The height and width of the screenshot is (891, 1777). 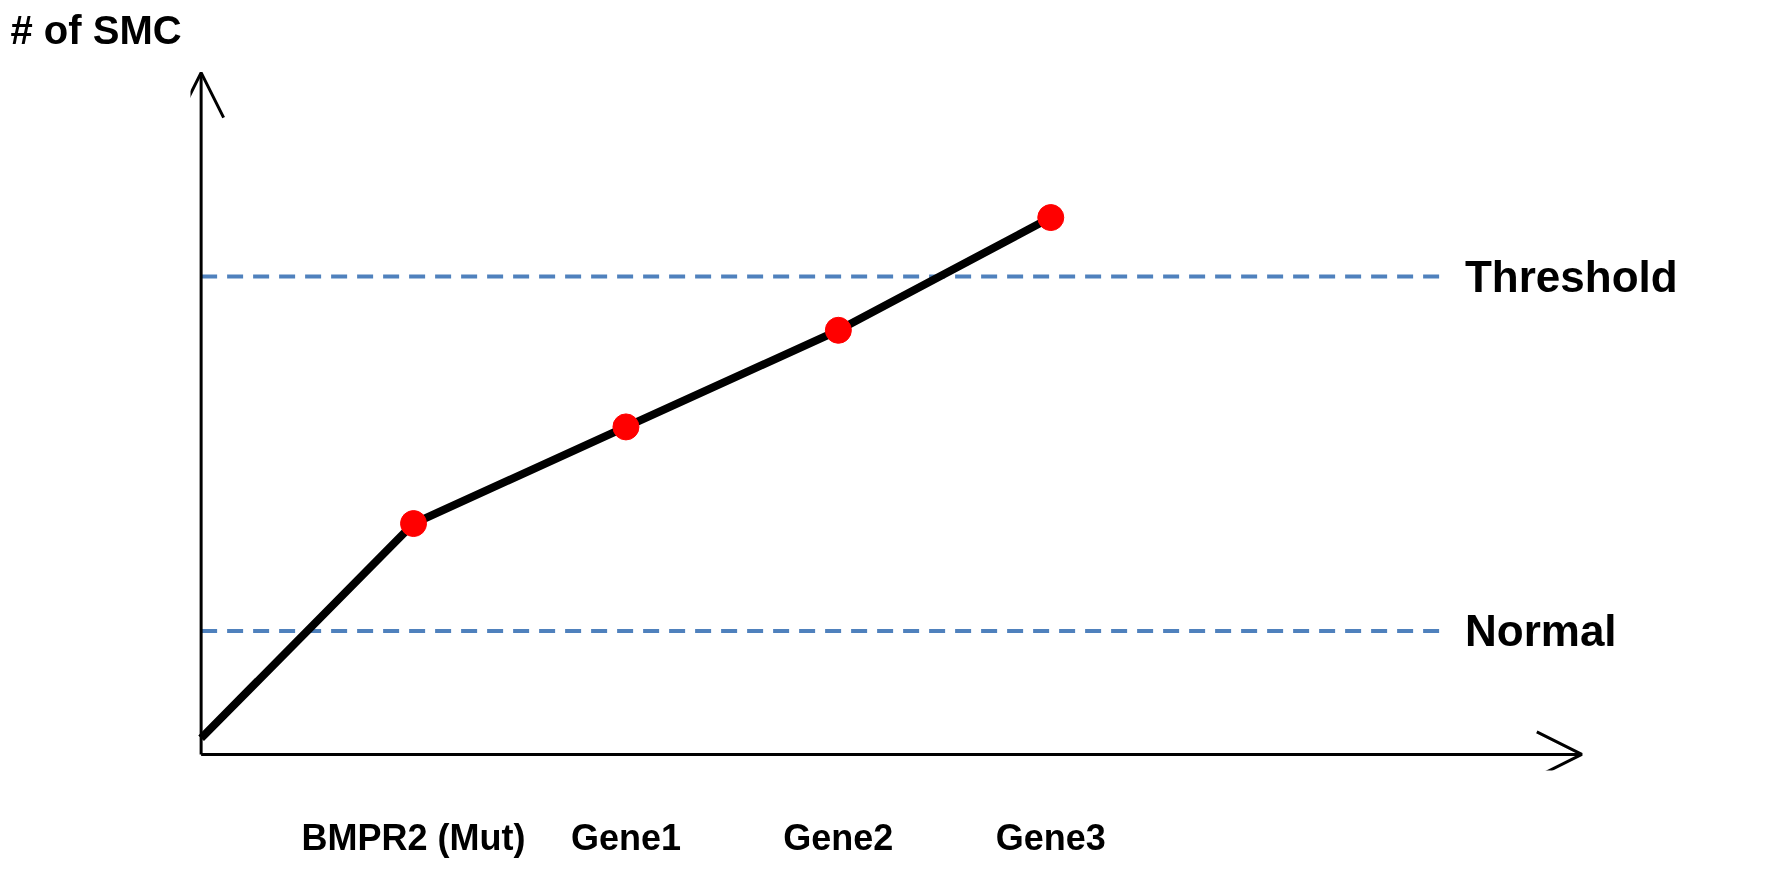 What do you see at coordinates (838, 837) in the screenshot?
I see `x-tick-label: Gene2` at bounding box center [838, 837].